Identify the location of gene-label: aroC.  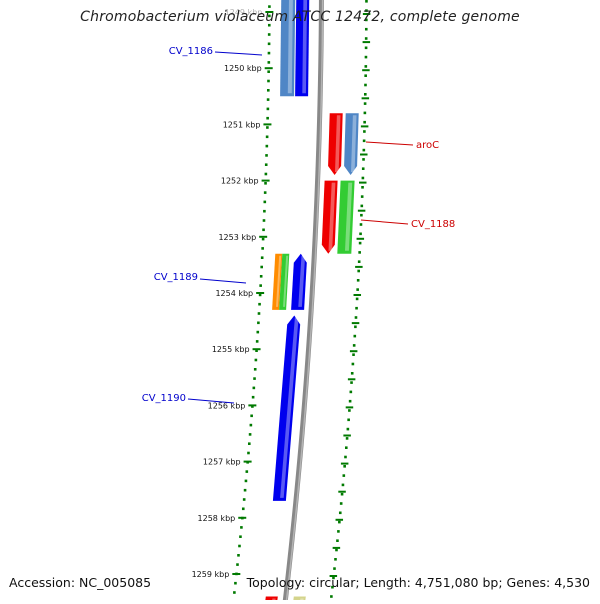
(427, 145).